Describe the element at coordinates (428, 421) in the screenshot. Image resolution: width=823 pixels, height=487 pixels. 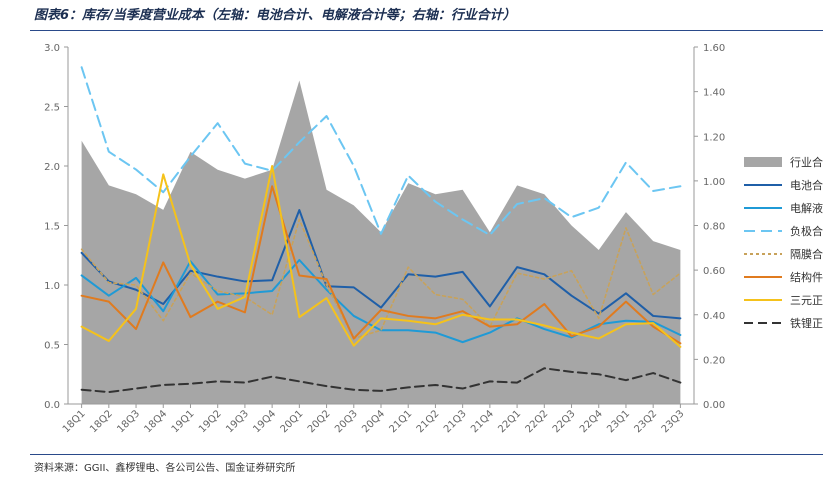
I see `x-tick-label: 21Q2` at that location.